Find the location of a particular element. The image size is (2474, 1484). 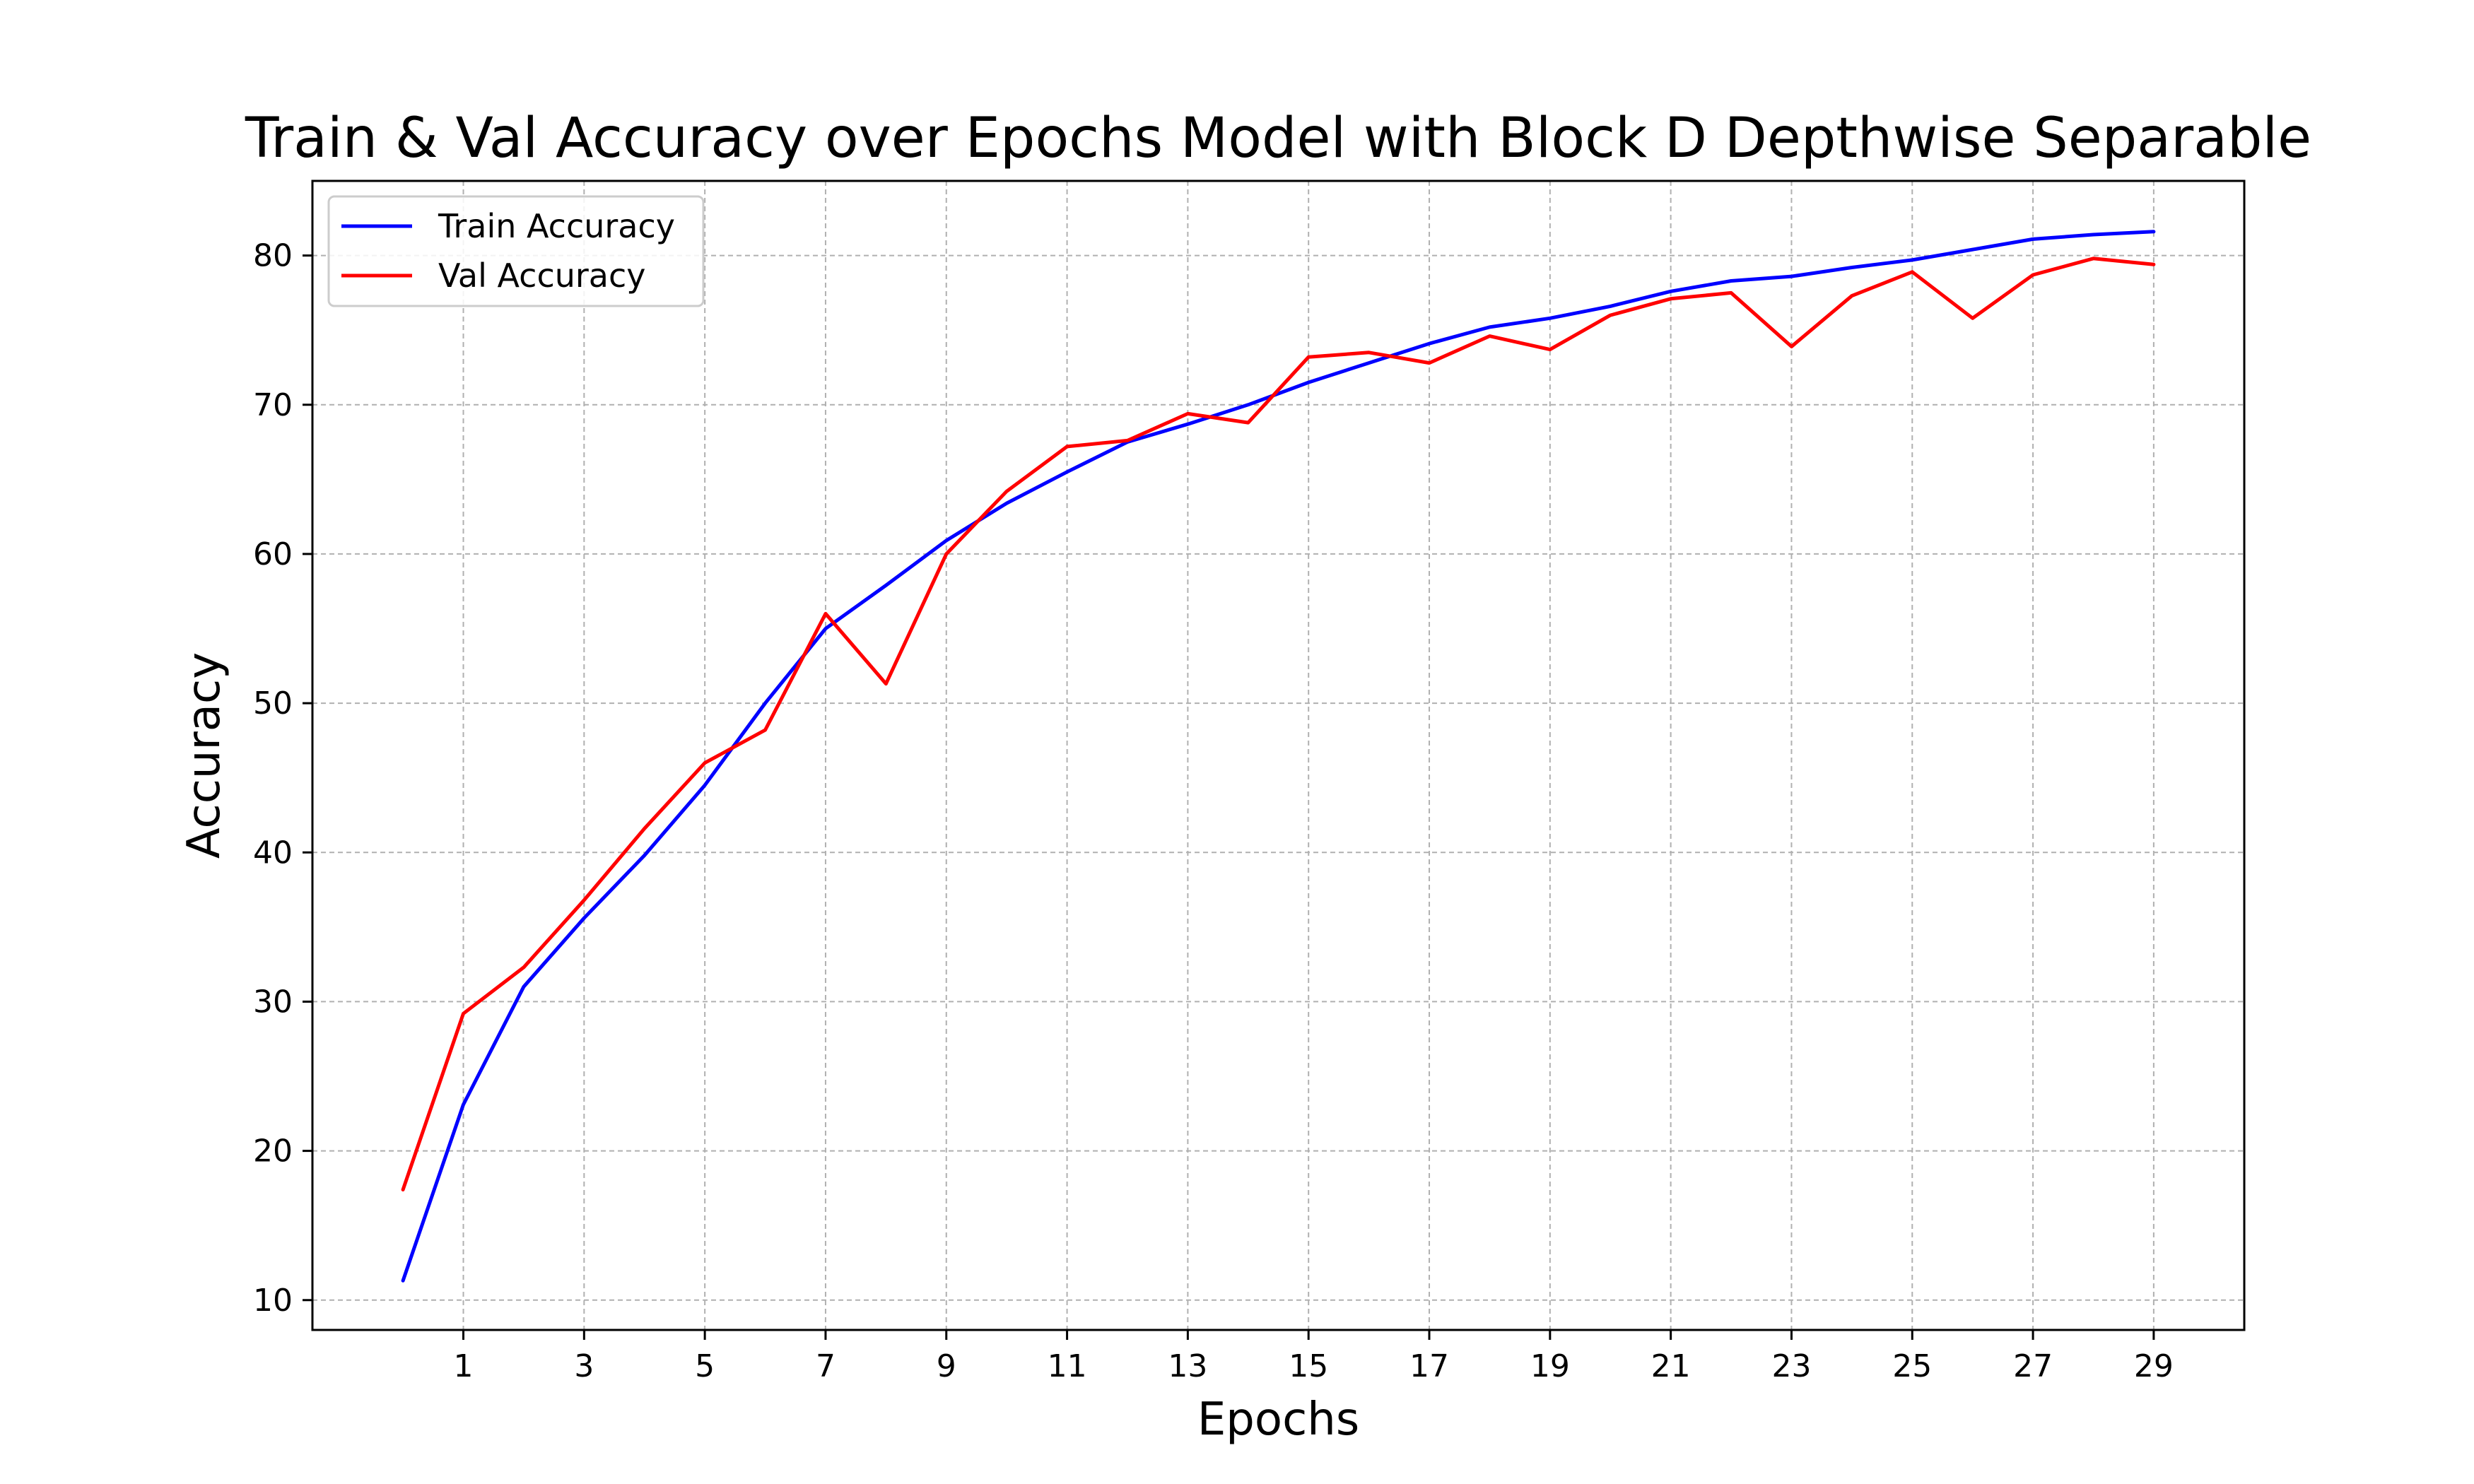

y-axis-label: Accuracy is located at coordinates (204, 755).